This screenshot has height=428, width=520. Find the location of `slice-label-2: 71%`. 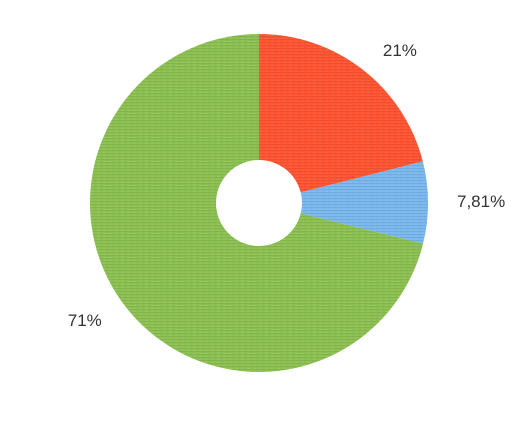

slice-label-2: 71% is located at coordinates (85, 320).